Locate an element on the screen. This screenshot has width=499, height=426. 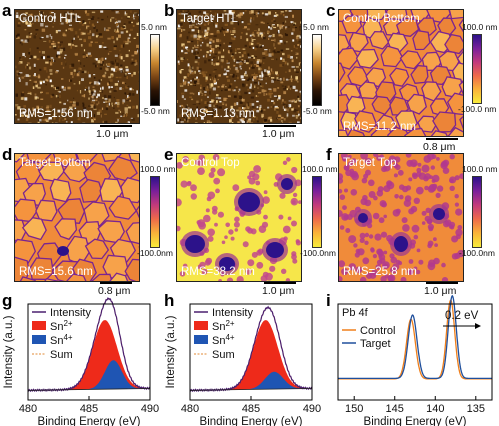
scalebar-f is located at coordinates (442, 283).